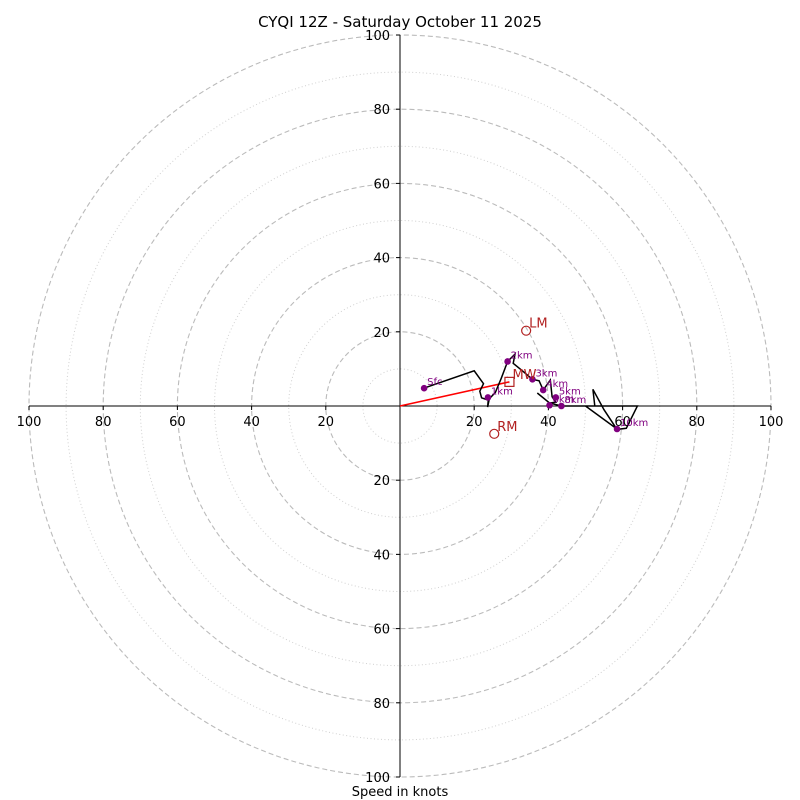 This screenshot has height=800, width=800. Describe the element at coordinates (509, 381) in the screenshot. I see `mean-wind-marker` at that location.